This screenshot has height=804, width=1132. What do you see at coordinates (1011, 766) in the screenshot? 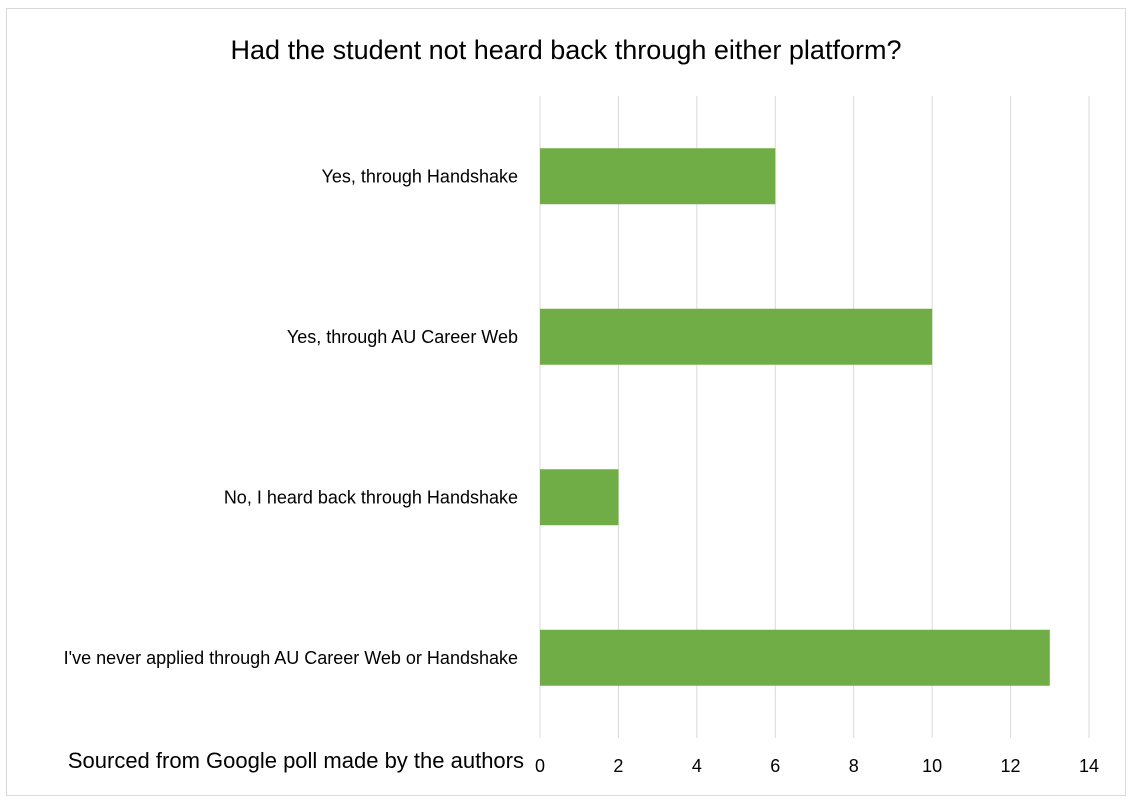
I see `x-tick-label-12: 12` at bounding box center [1011, 766].